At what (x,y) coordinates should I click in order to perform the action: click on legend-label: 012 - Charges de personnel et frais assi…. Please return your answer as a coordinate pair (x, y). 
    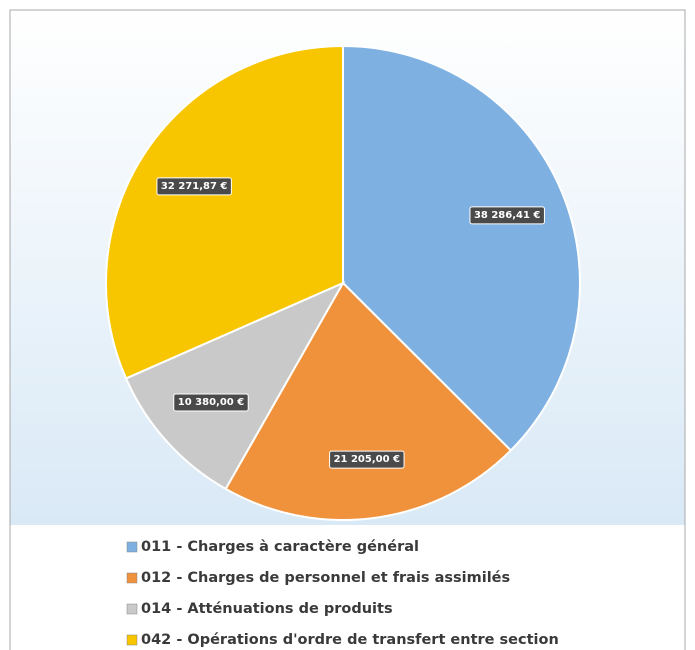
    Looking at the image, I should click on (325, 578).